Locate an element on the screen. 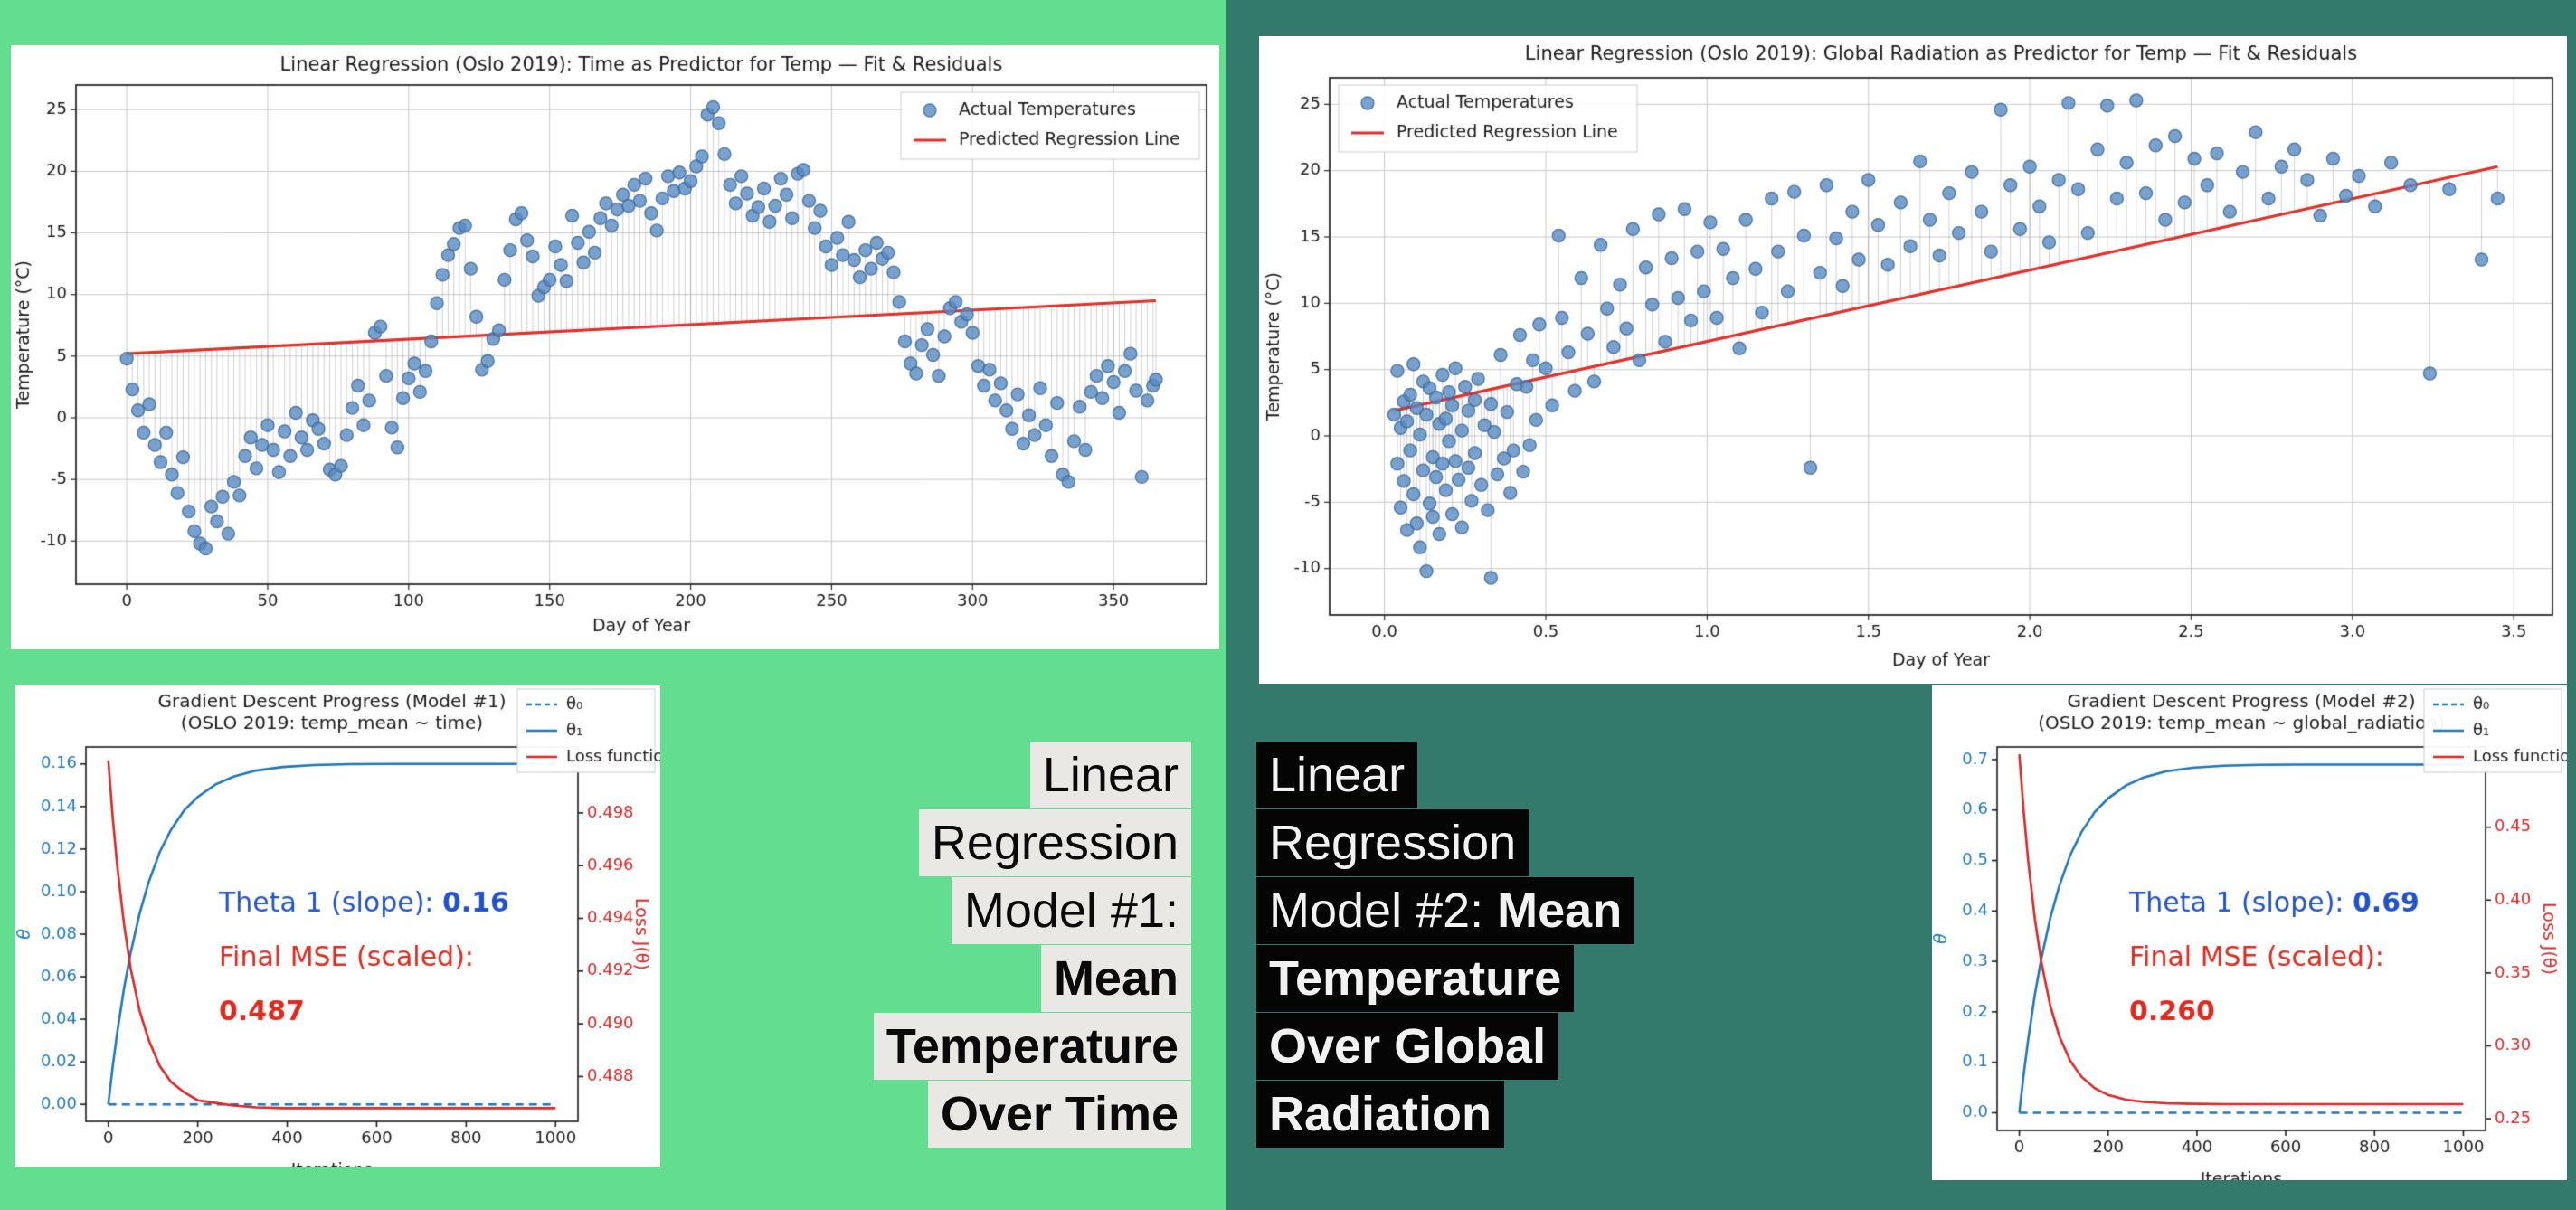 The height and width of the screenshot is (1210, 2576). panel-gradient-descent-model1 is located at coordinates (337, 926).